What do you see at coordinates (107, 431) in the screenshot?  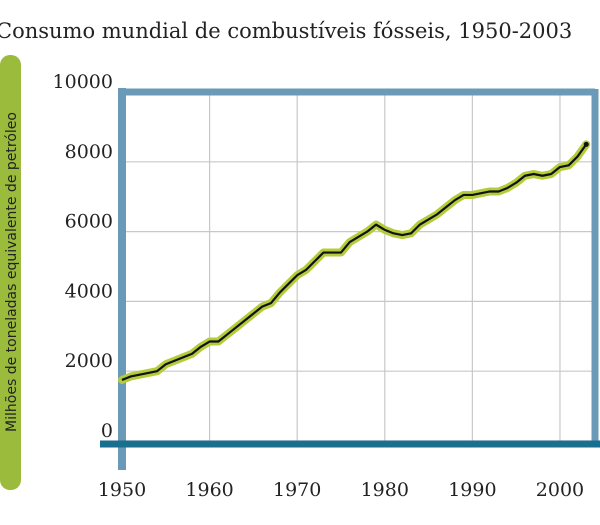 I see `y-tick-label: 0` at bounding box center [107, 431].